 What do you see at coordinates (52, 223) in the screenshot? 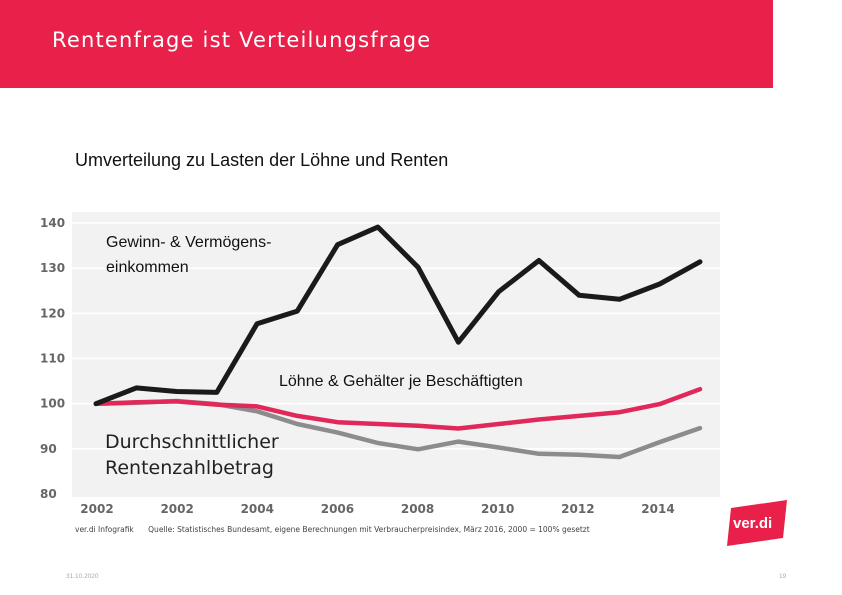
I see `y-tick-label: 140` at bounding box center [52, 223].